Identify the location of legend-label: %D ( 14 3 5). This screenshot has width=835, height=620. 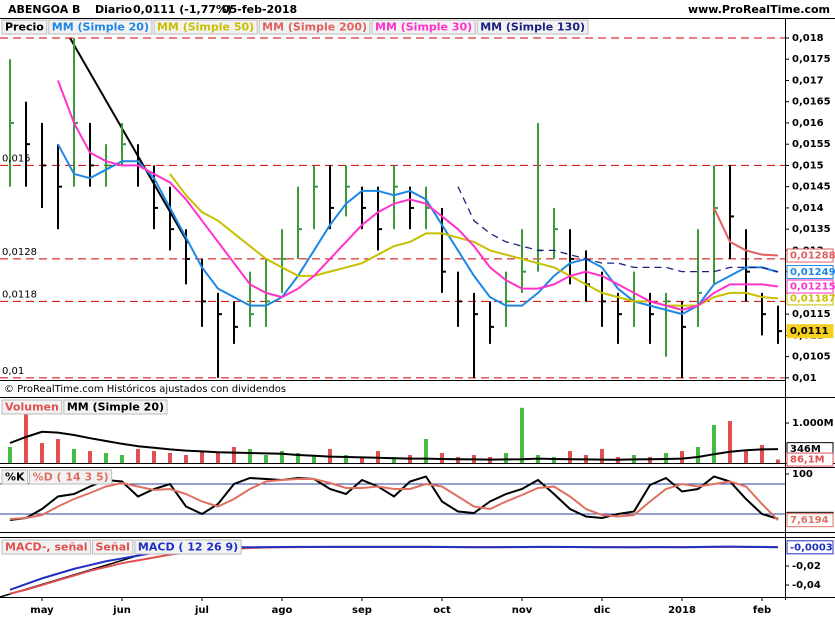
(71, 477).